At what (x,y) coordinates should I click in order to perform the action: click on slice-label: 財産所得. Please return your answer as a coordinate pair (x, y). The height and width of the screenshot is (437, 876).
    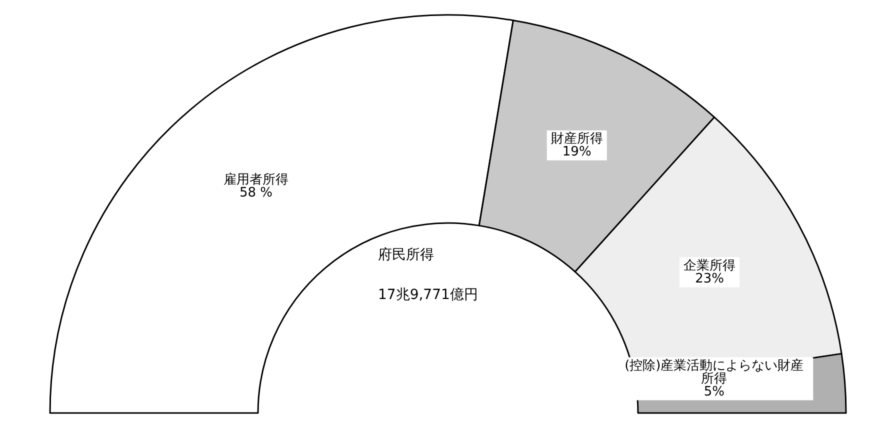
    Looking at the image, I should click on (576, 138).